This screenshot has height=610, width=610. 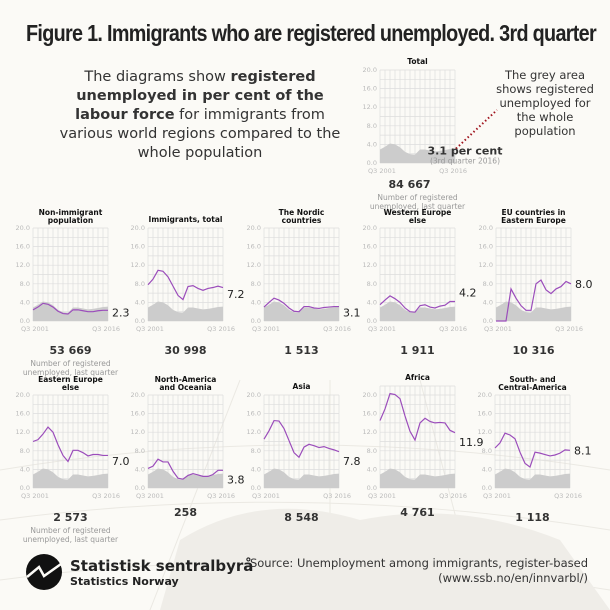 What do you see at coordinates (409, 184) in the screenshot?
I see `registered-count: 84 667` at bounding box center [409, 184].